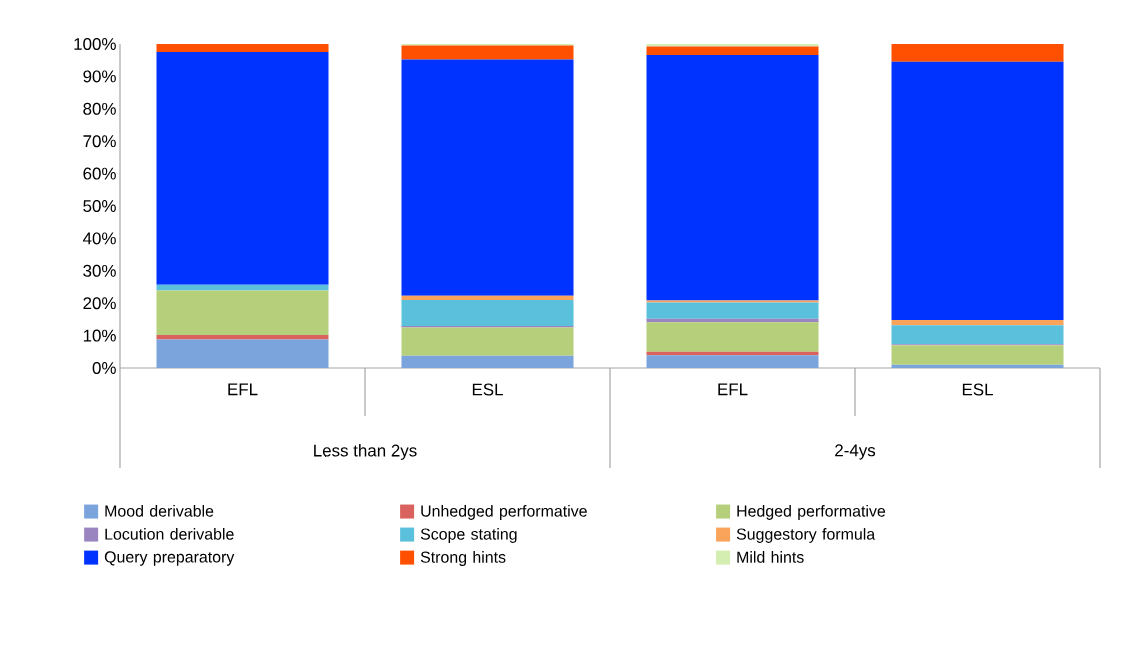  What do you see at coordinates (104, 368) in the screenshot?
I see `y-tick-label: 0%` at bounding box center [104, 368].